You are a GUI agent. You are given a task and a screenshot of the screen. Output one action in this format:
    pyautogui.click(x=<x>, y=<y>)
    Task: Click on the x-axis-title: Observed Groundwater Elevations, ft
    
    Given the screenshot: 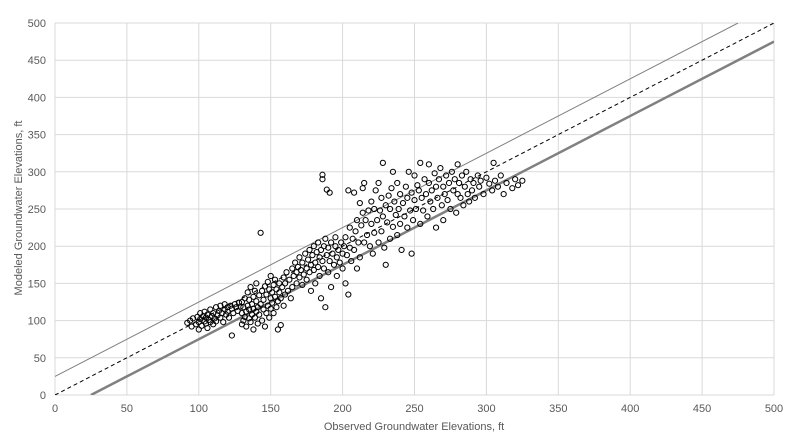 What is the action you would take?
    pyautogui.click(x=414, y=427)
    